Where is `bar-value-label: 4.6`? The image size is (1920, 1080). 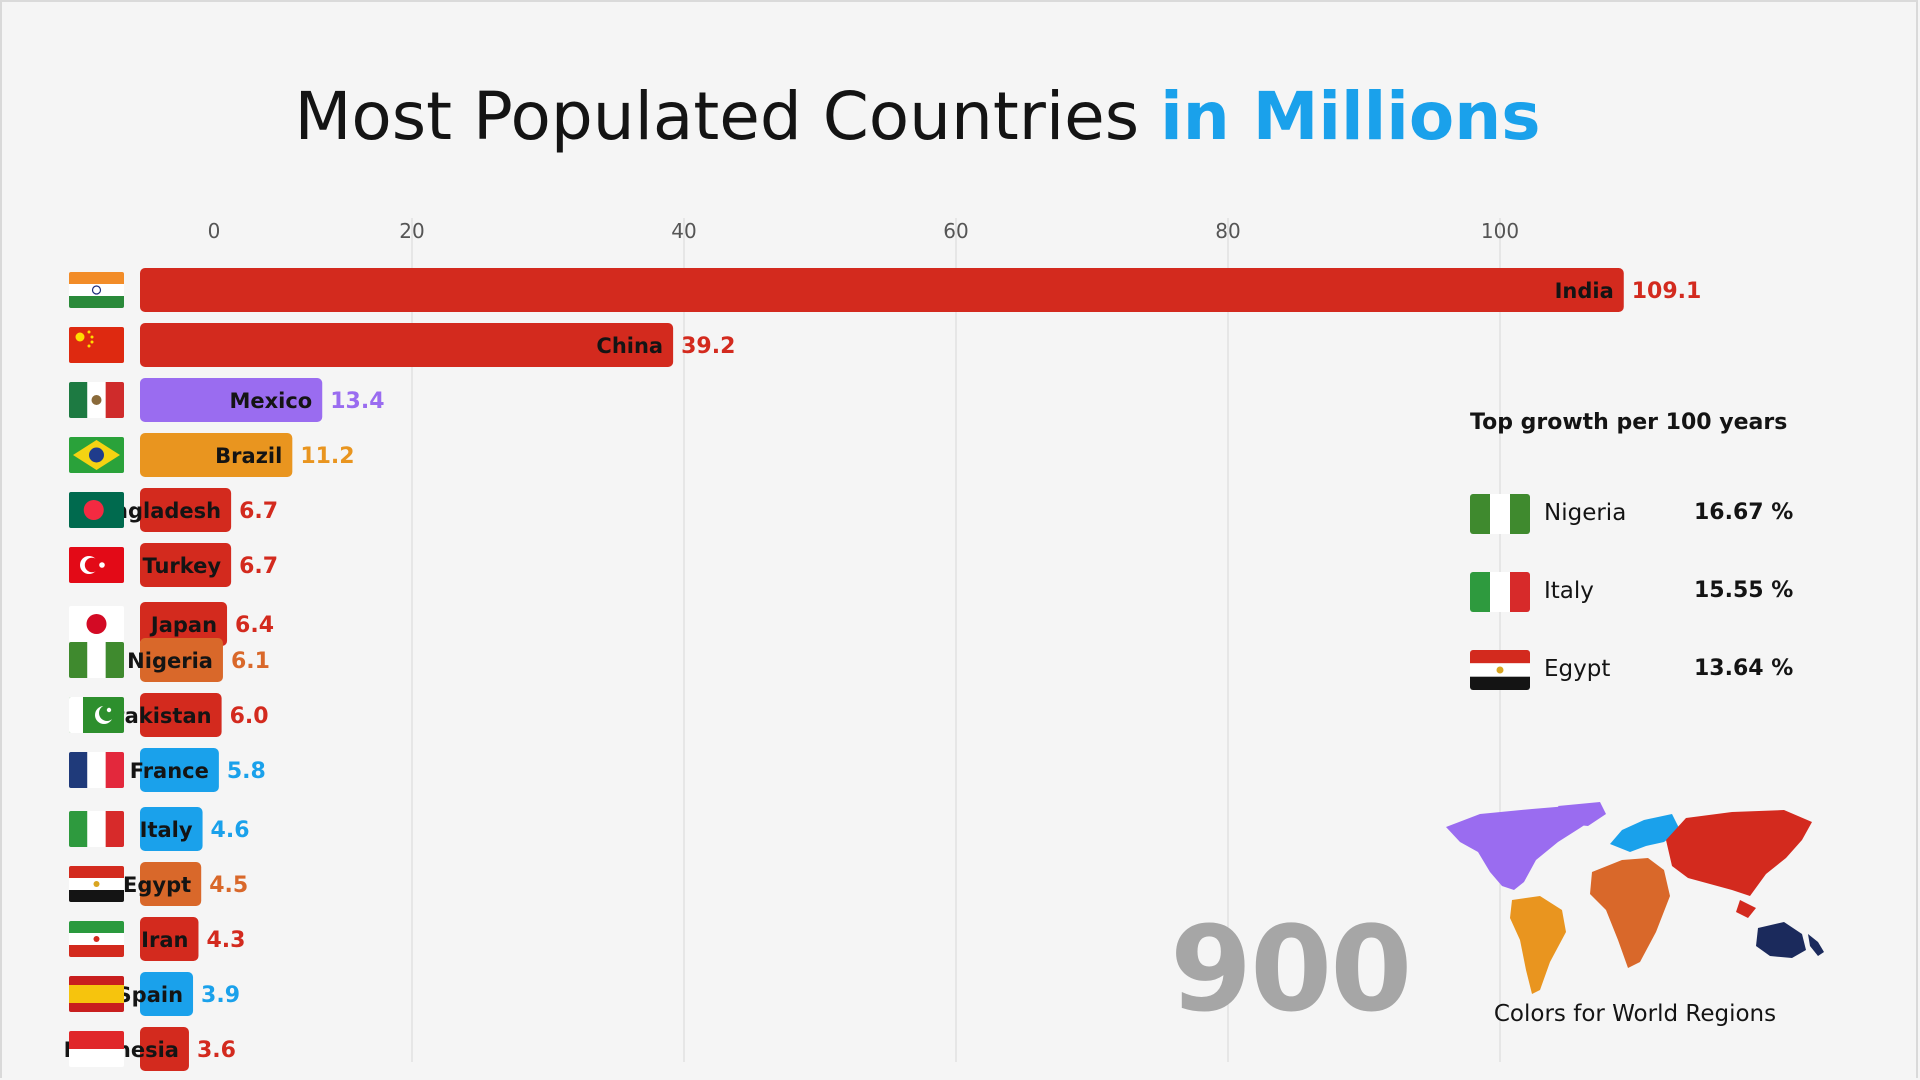 bar-value-label: 4.6 is located at coordinates (230, 830).